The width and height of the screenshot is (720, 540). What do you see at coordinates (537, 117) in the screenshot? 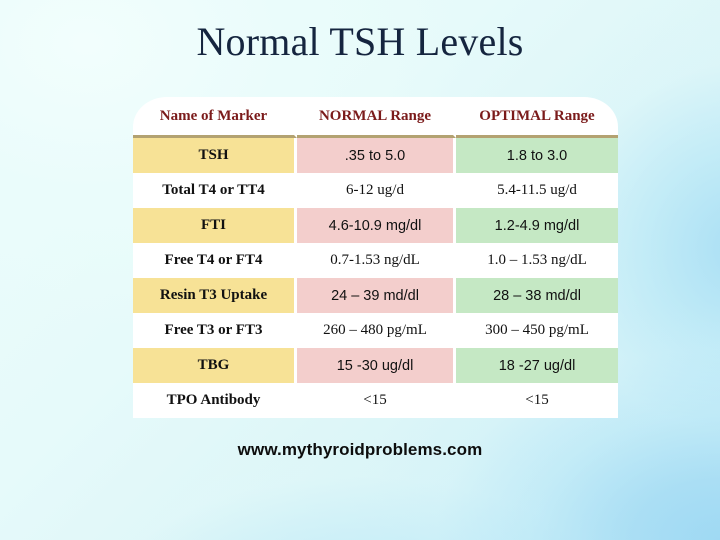
I see `column-header-optimal: OPTIMAL Range` at bounding box center [537, 117].